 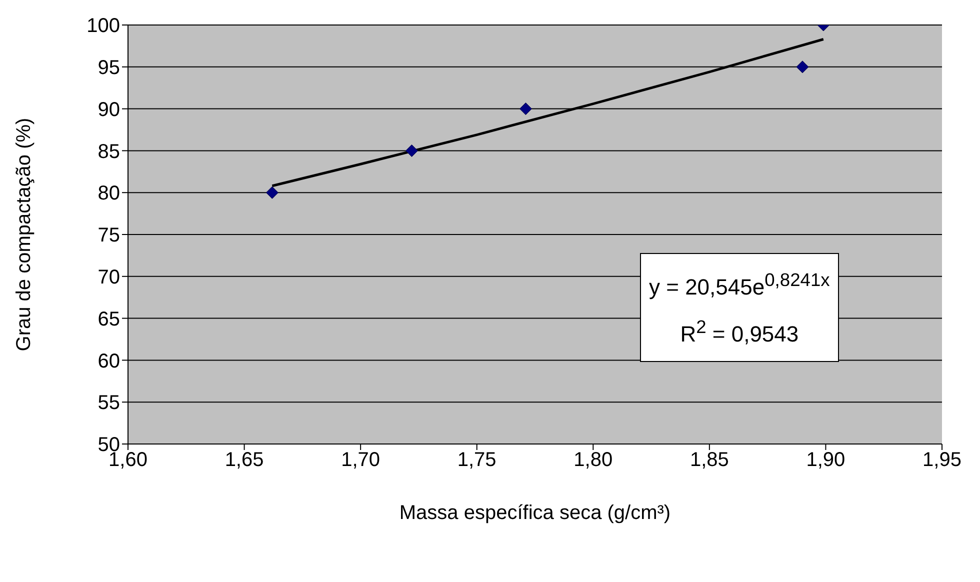 What do you see at coordinates (109, 319) in the screenshot?
I see `y-tick-label: 65` at bounding box center [109, 319].